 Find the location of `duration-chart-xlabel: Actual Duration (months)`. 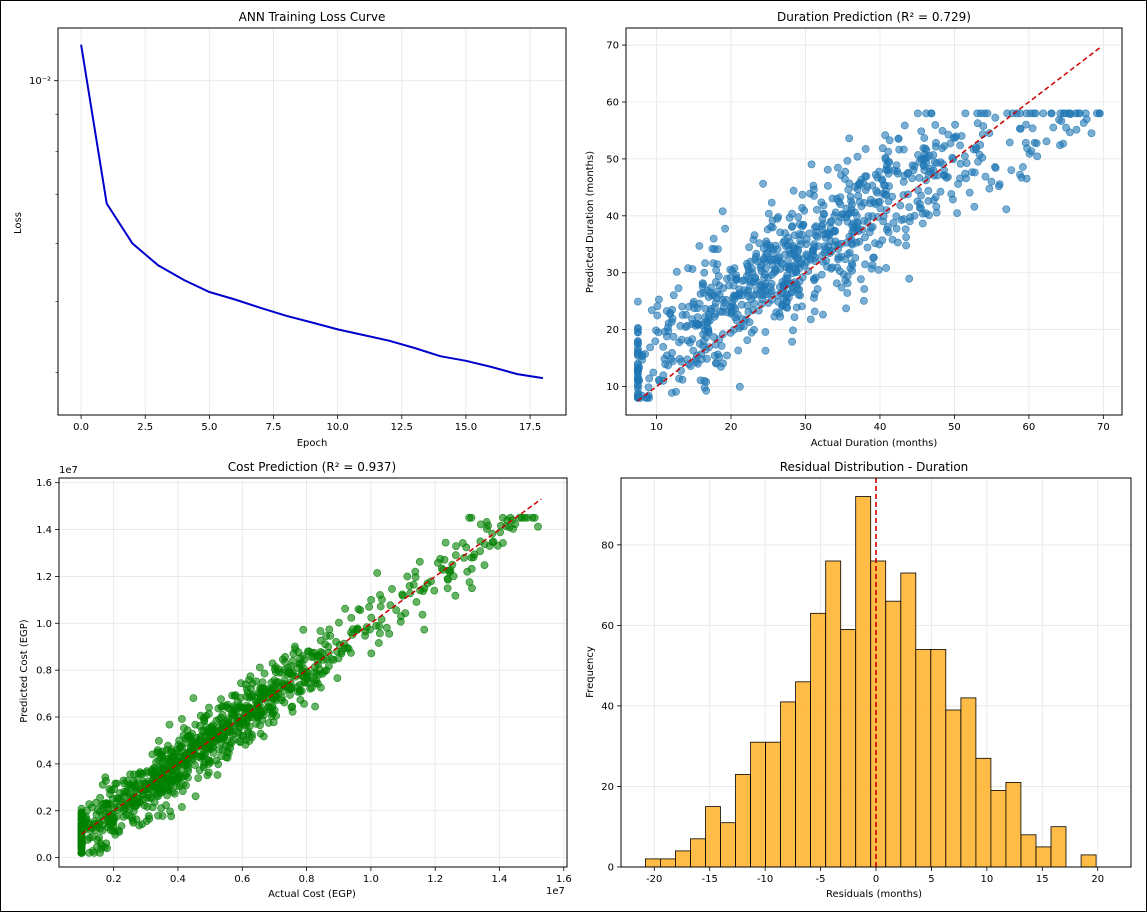

duration-chart-xlabel: Actual Duration (months) is located at coordinates (874, 443).